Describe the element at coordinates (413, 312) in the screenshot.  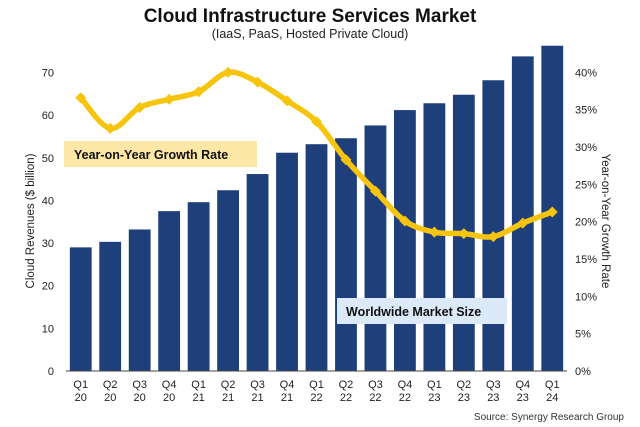
I see `market-size-label: Worldwide Market Size` at that location.